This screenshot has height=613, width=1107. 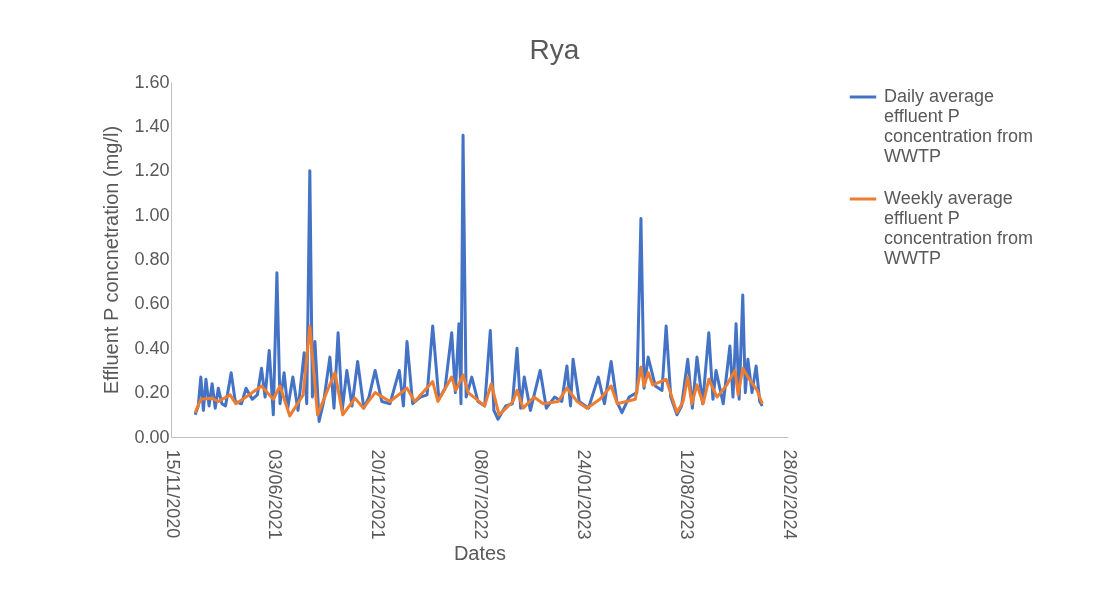 What do you see at coordinates (959, 228) in the screenshot?
I see `legend-label: Weekly average effluent P concentration from WWTP` at bounding box center [959, 228].